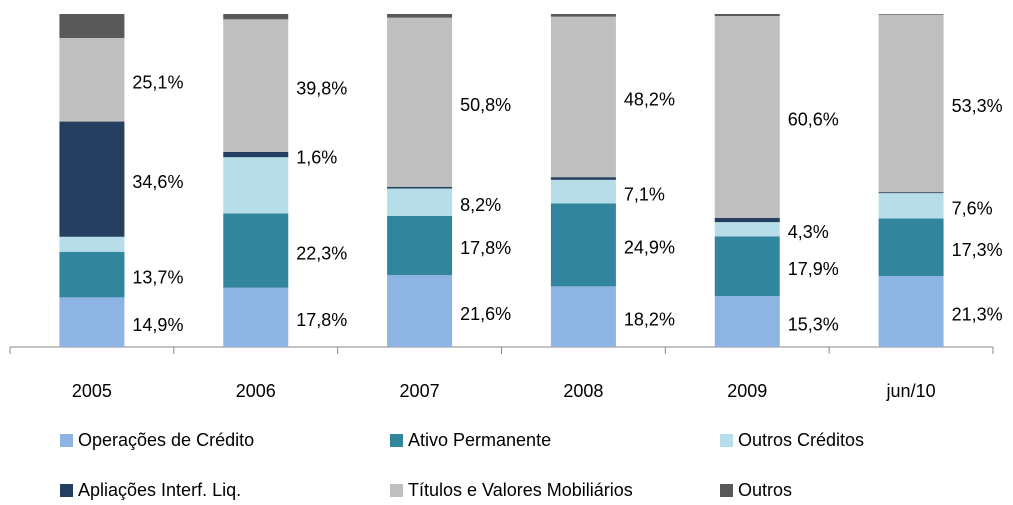  Describe the element at coordinates (972, 209) in the screenshot. I see `data-label: 7,6%` at that location.